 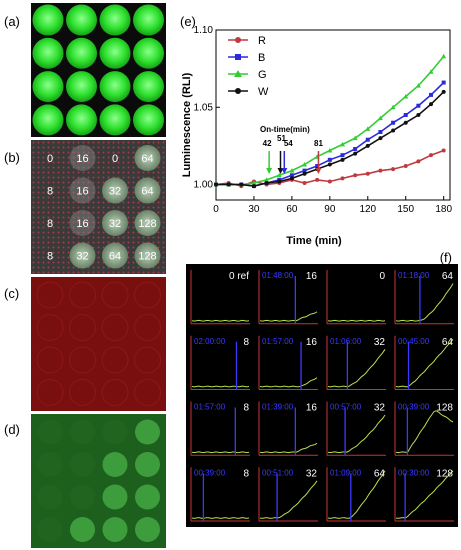 I want to click on x-tick-label: 30, so click(x=254, y=209).